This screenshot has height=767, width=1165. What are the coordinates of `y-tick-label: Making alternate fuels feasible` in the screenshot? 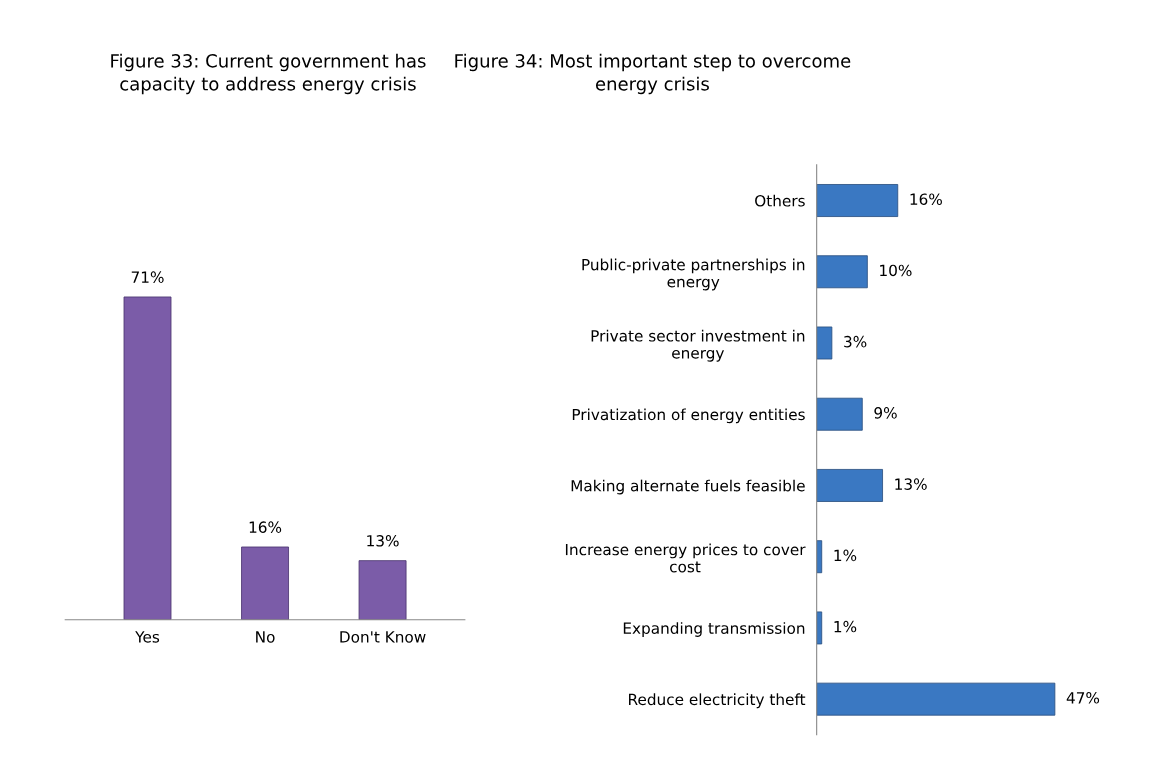 It's located at (688, 487).